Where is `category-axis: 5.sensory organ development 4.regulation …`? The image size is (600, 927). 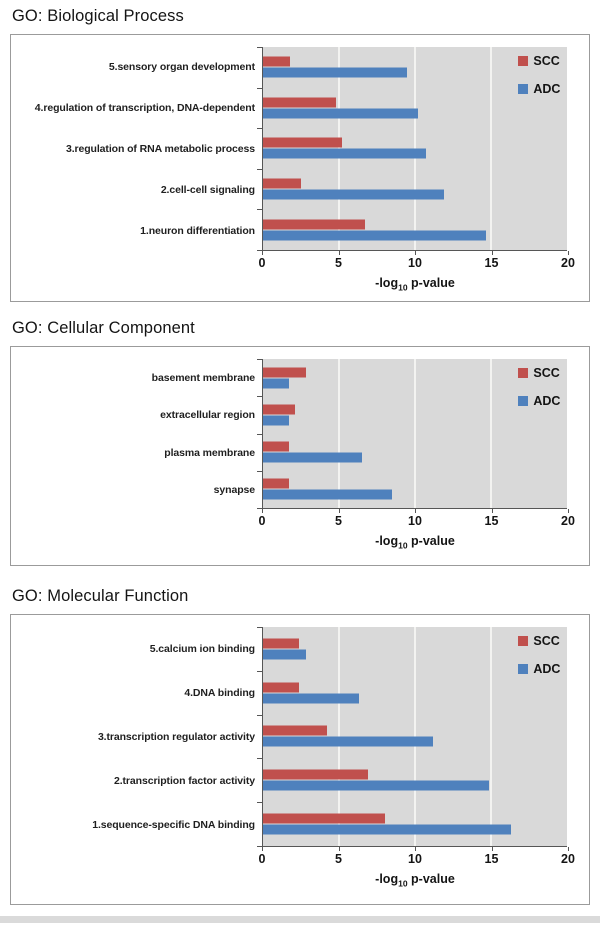
category-axis: 5.sensory organ development 4.regulation … is located at coordinates (136, 149).